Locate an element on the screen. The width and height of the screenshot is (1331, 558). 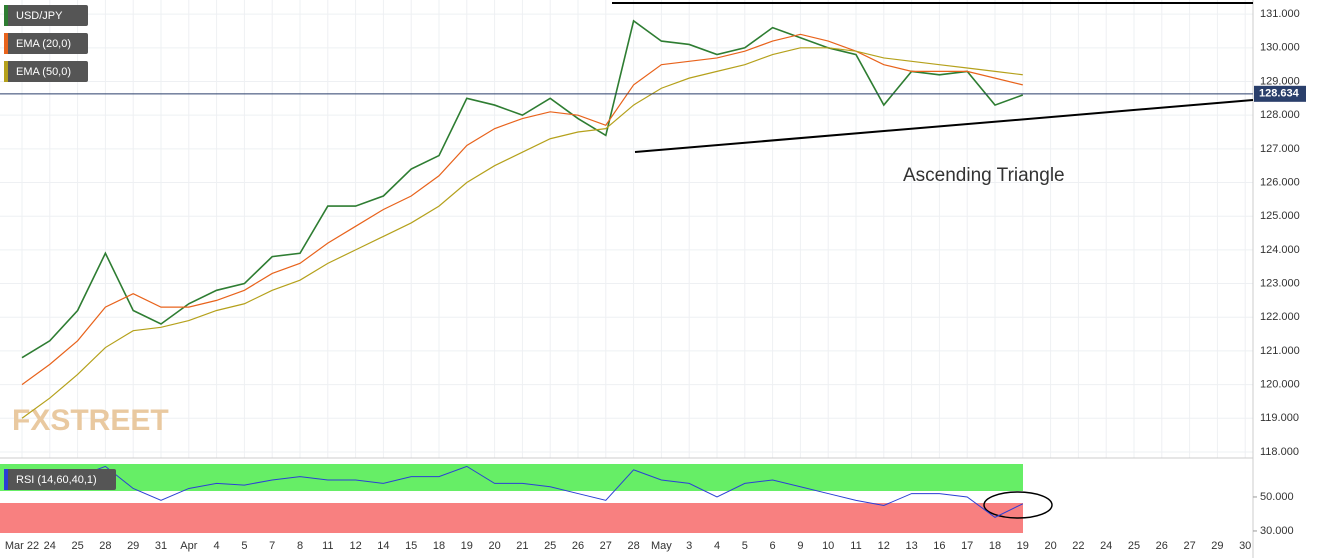
legend-label: RSI (14,60,40,1) is located at coordinates (56, 480).